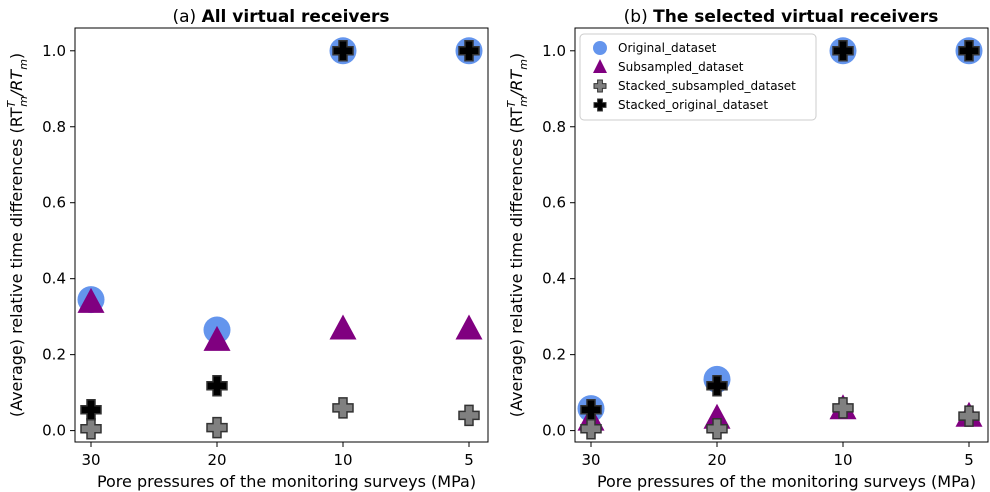  What do you see at coordinates (600, 105) in the screenshot?
I see `legend-marker-stacked-original-dataset` at bounding box center [600, 105].